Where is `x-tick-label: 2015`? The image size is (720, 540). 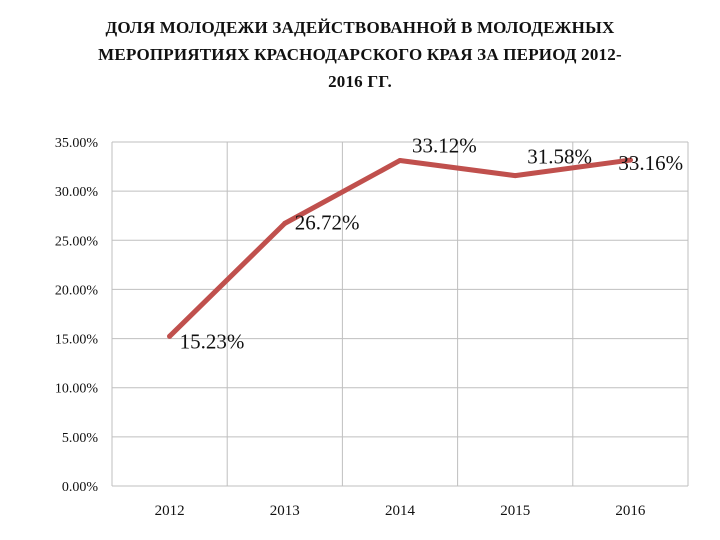
x-tick-label: 2015 is located at coordinates (515, 511).